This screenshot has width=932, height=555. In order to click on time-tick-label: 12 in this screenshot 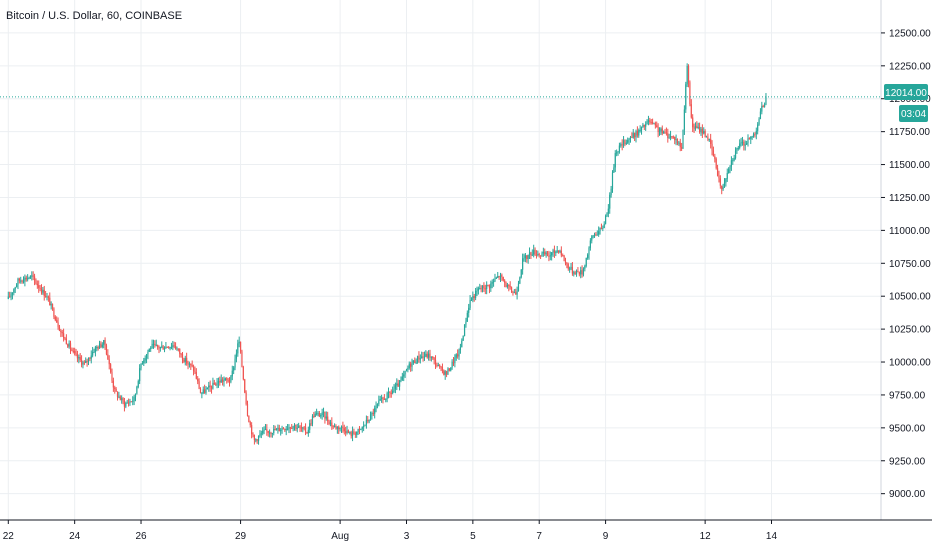, I will do `click(706, 536)`.